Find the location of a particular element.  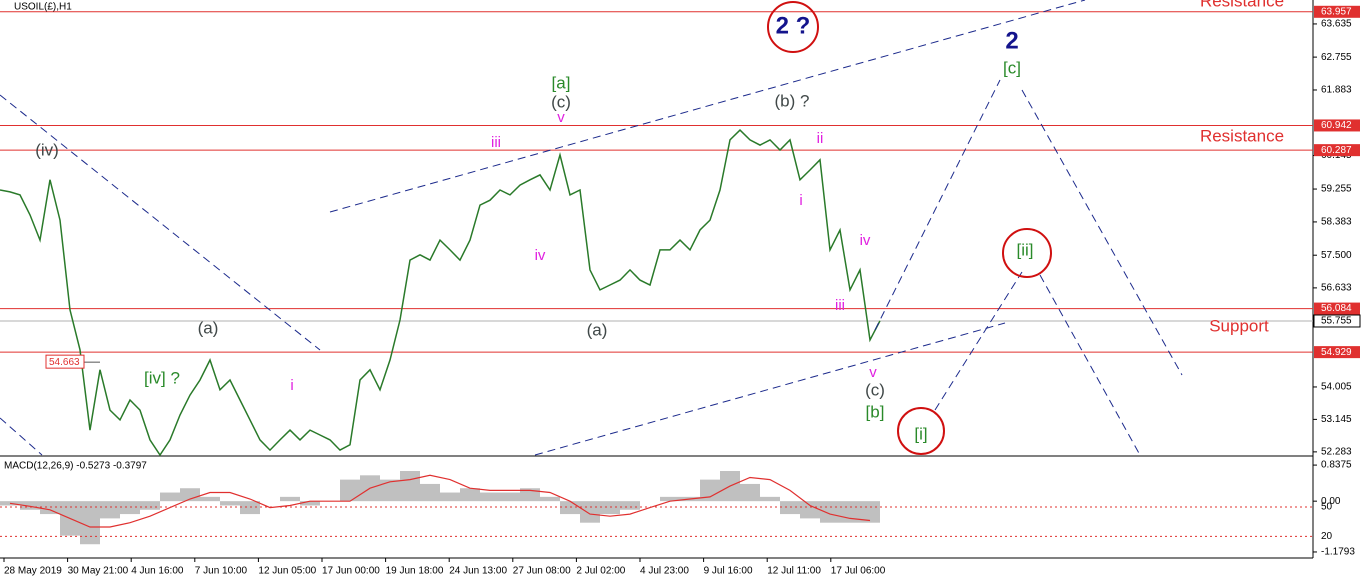

osc-level-label: 50 is located at coordinates (1327, 507).